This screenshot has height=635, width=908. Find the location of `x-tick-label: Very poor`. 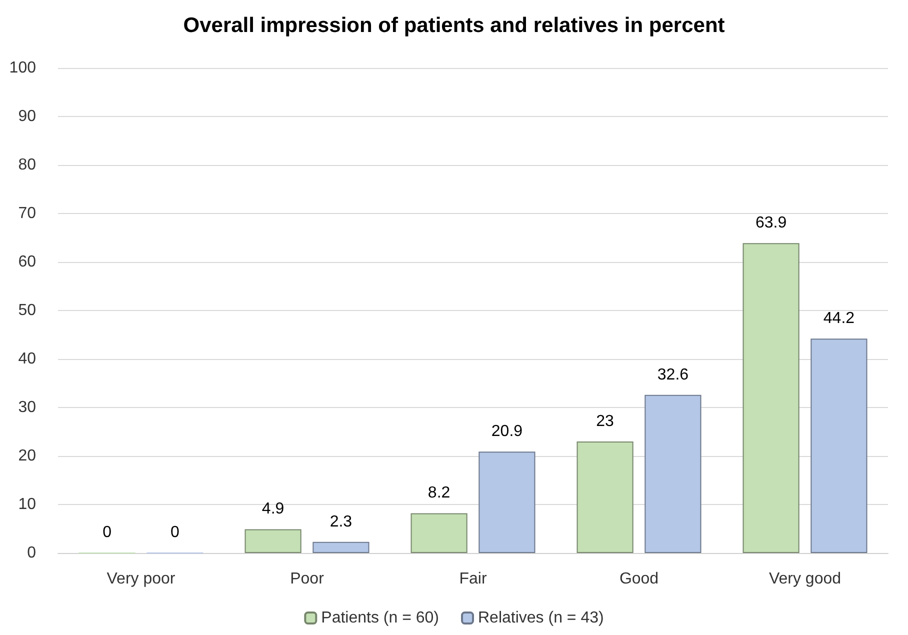

x-tick-label: Very poor is located at coordinates (141, 579).